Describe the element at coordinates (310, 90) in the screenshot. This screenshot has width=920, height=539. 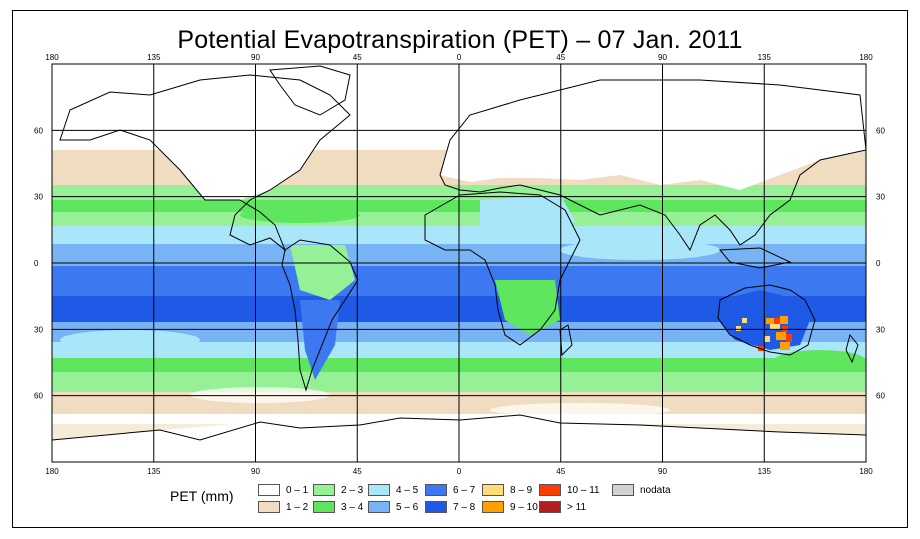
I see `greenland-low-pet` at that location.